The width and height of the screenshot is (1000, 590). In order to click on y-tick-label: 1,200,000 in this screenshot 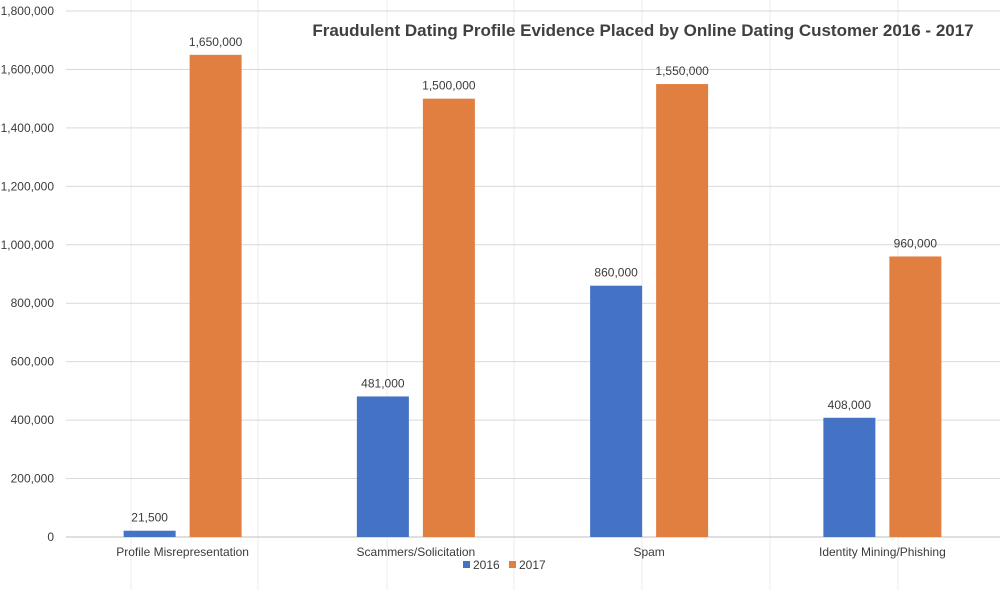, I will do `click(28, 186)`.